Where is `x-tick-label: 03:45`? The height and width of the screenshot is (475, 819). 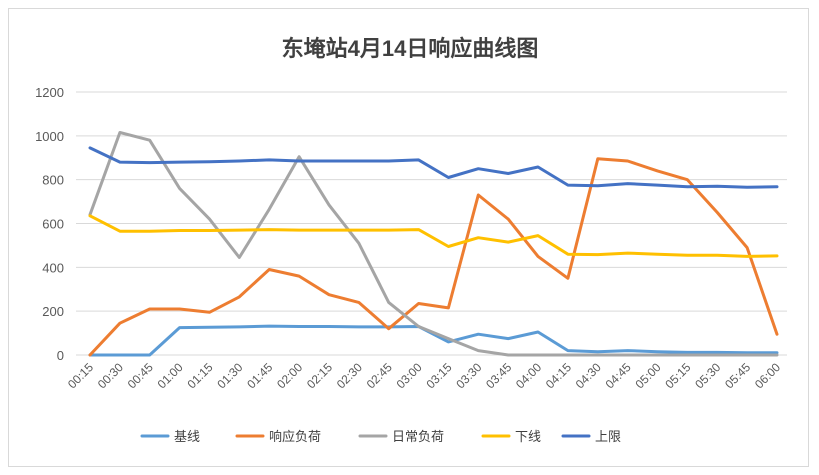 x-tick-label: 03:45 is located at coordinates (498, 375).